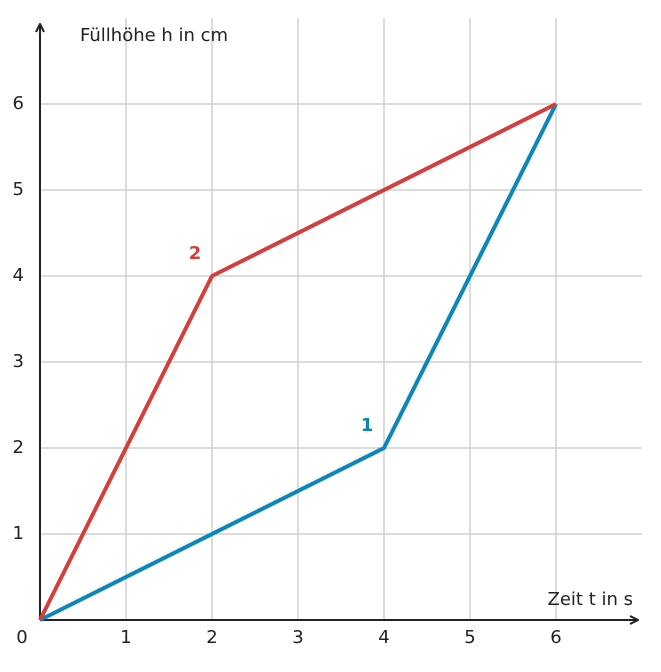  Describe the element at coordinates (18, 275) in the screenshot. I see `y-tick-label: 4` at that location.